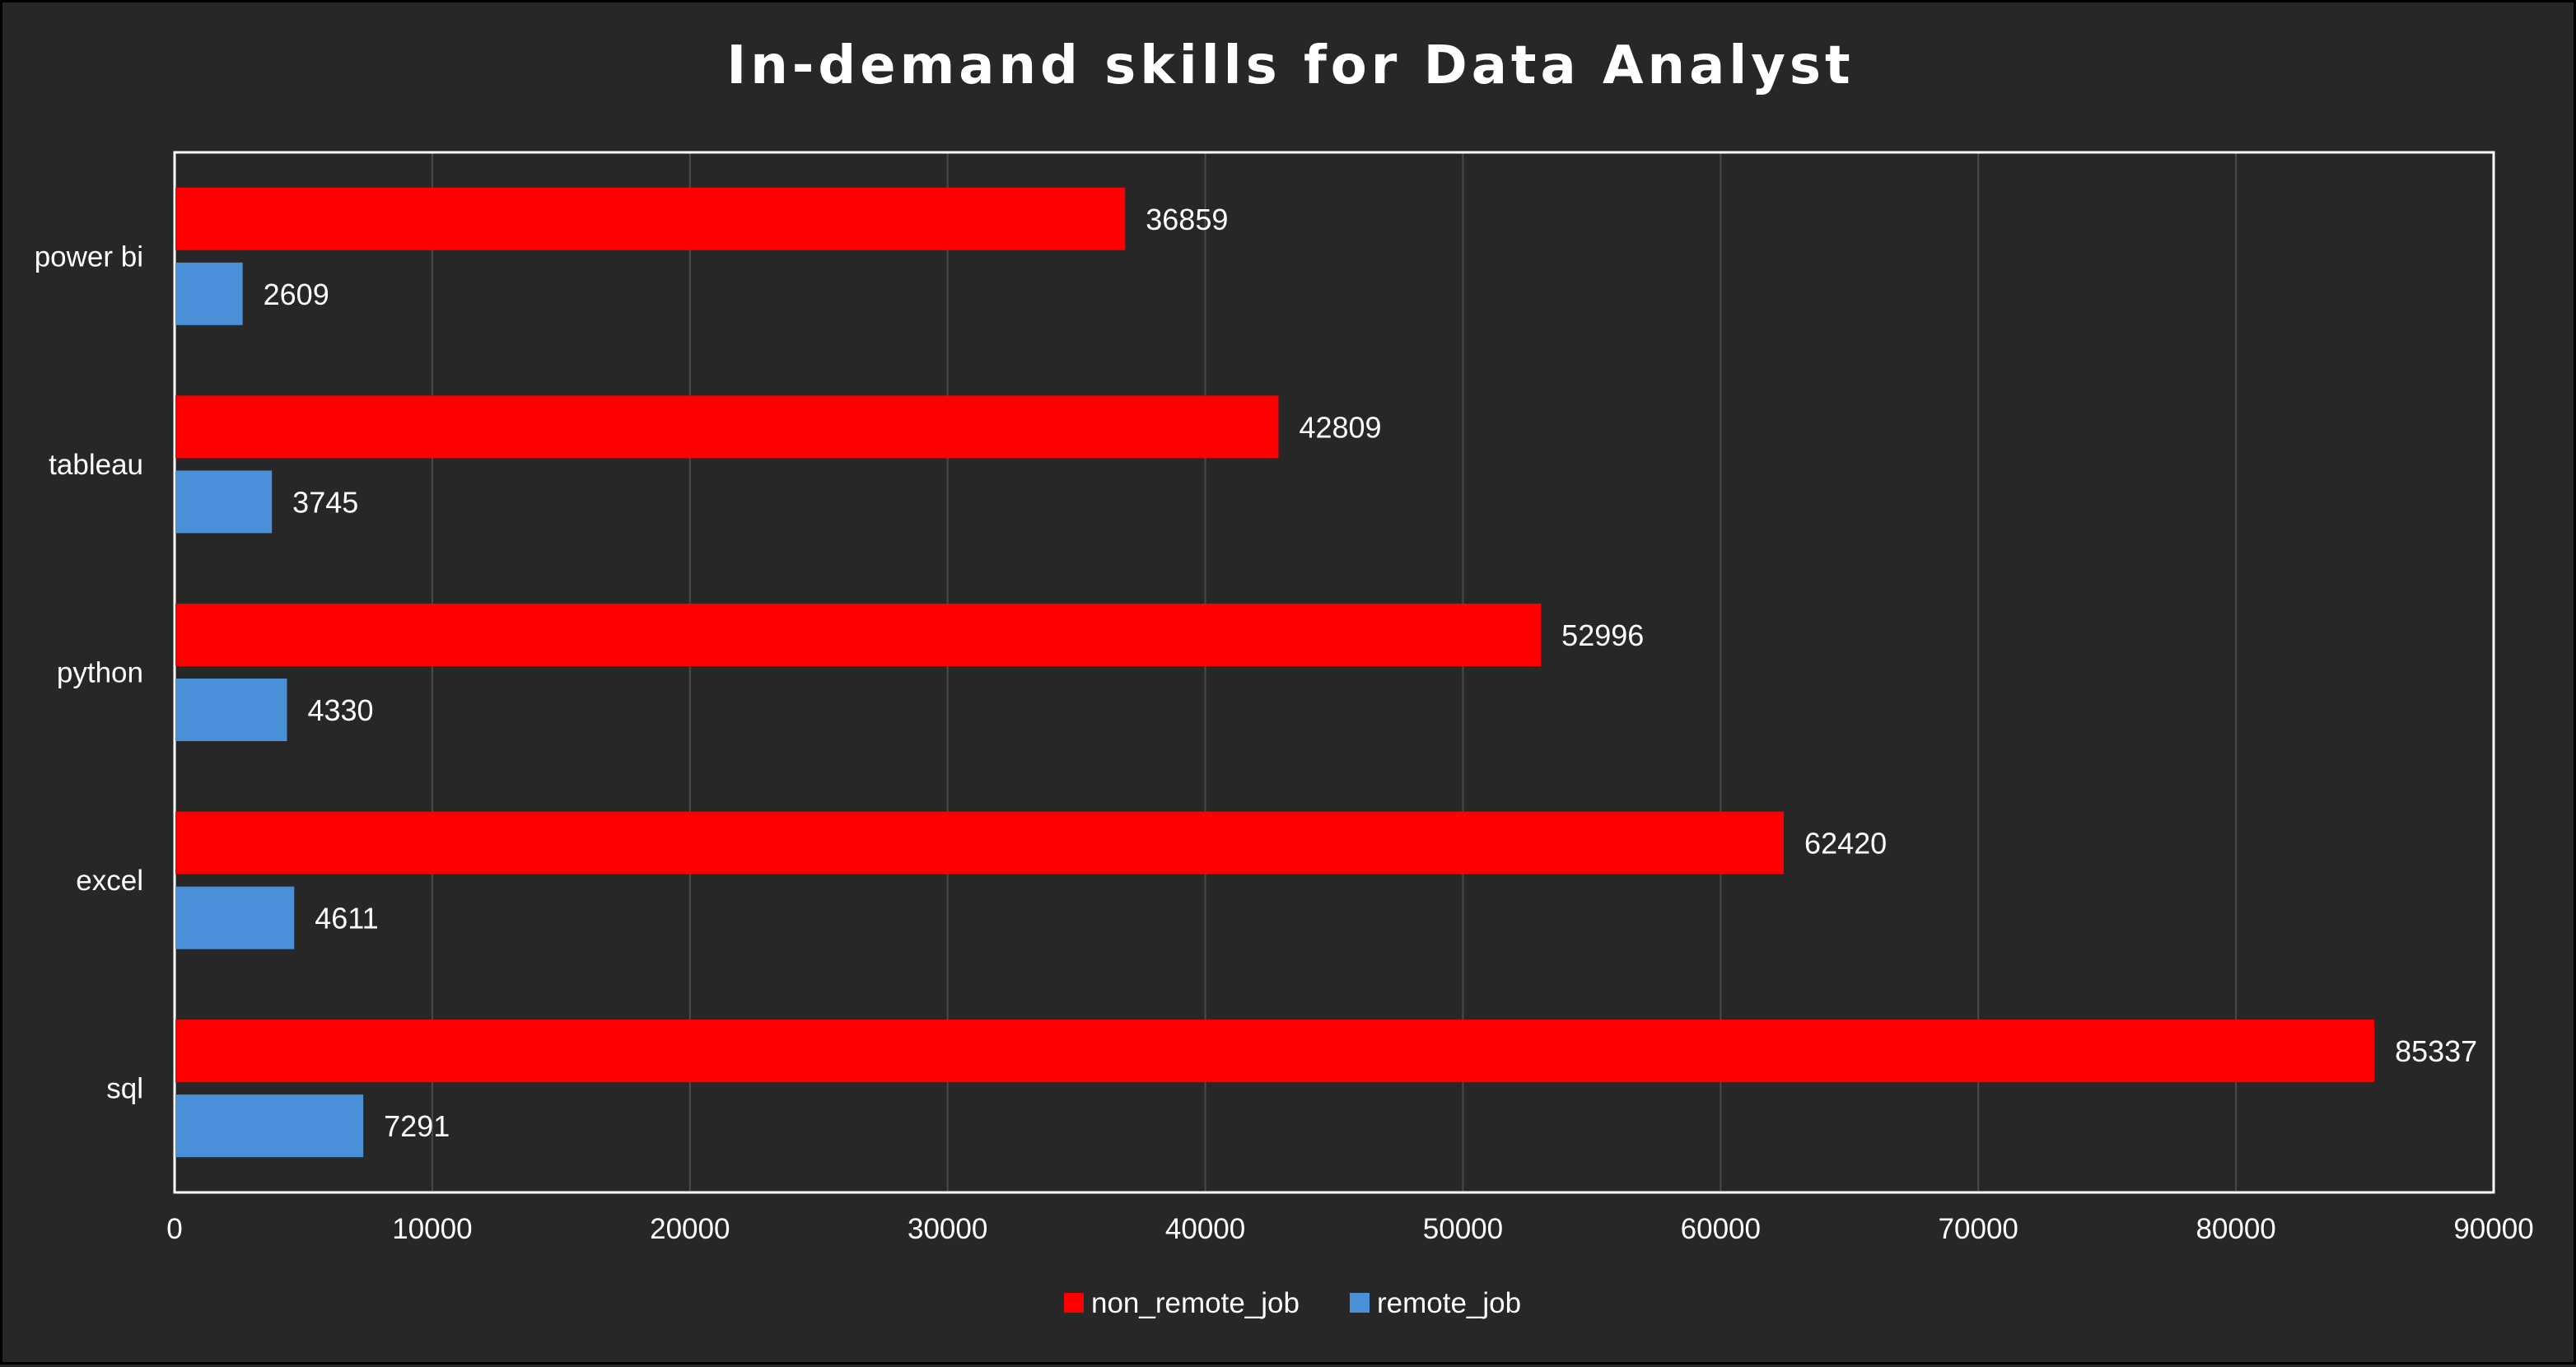 The image size is (2576, 1367). What do you see at coordinates (690, 1229) in the screenshot?
I see `x-tick-label: 20000` at bounding box center [690, 1229].